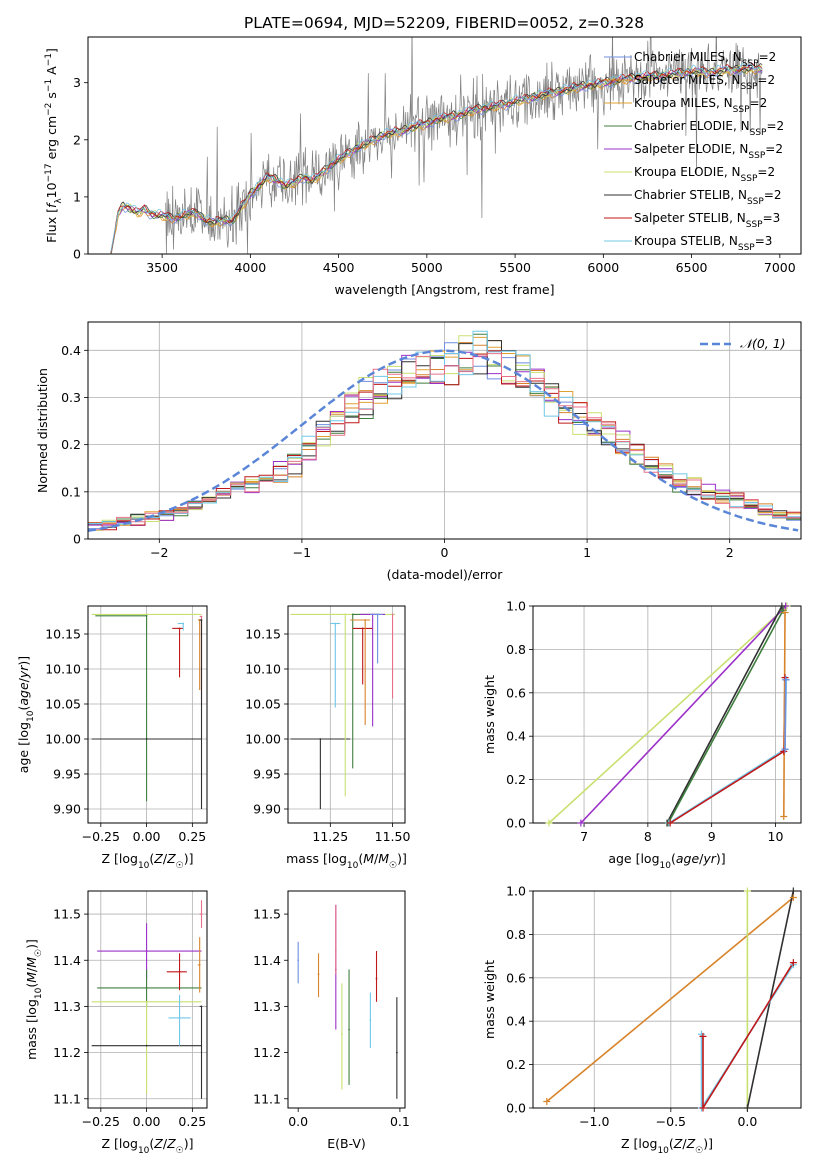 The image size is (819, 1170). I want to click on age_vs_Z-ytick-label: 10.00, so click(63, 739).